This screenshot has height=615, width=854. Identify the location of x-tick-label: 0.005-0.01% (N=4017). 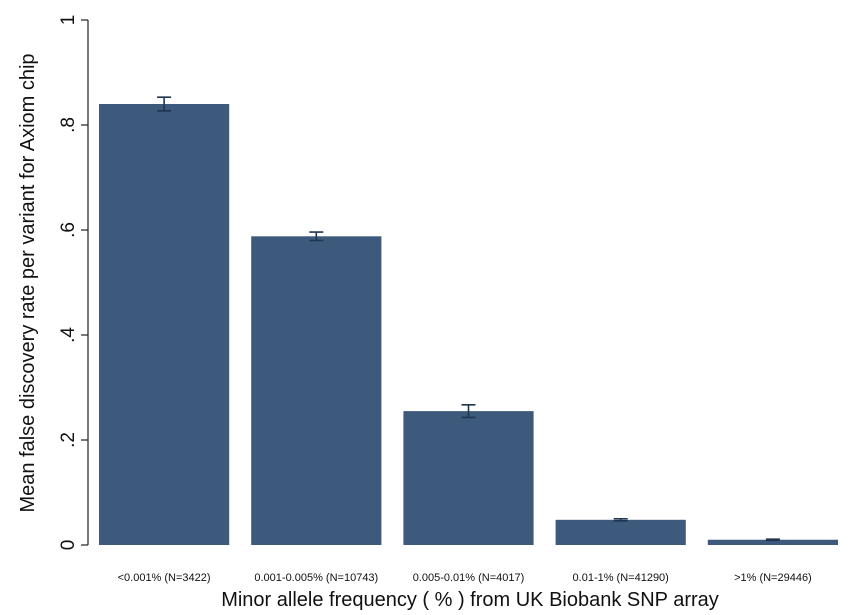
(469, 578).